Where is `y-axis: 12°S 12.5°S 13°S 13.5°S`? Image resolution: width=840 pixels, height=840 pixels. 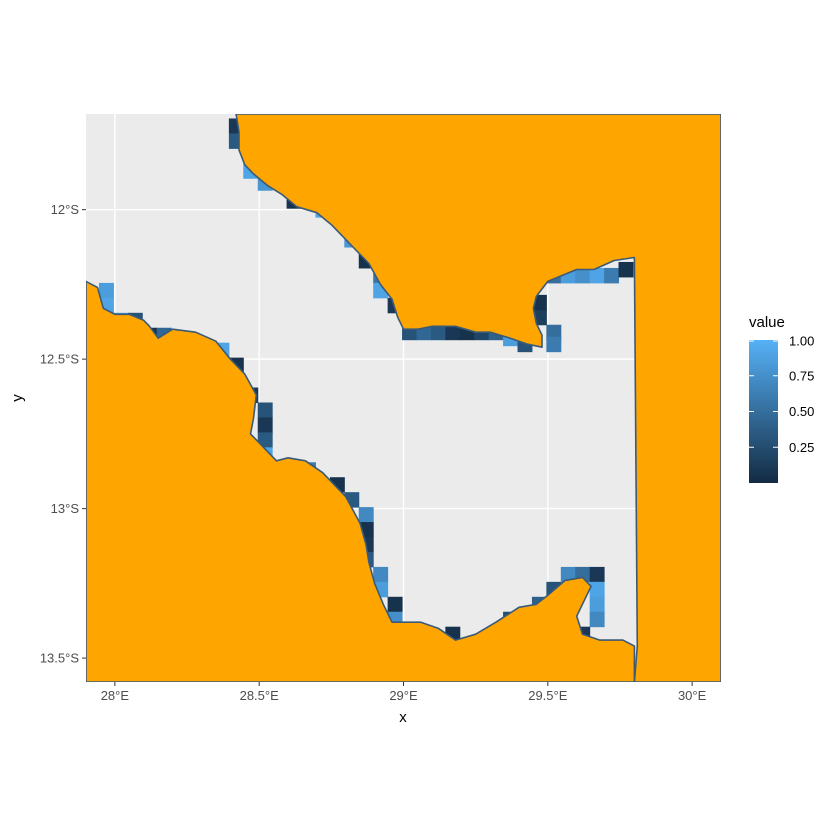 y-axis: 12°S 12.5°S 13°S 13.5°S is located at coordinates (63, 434).